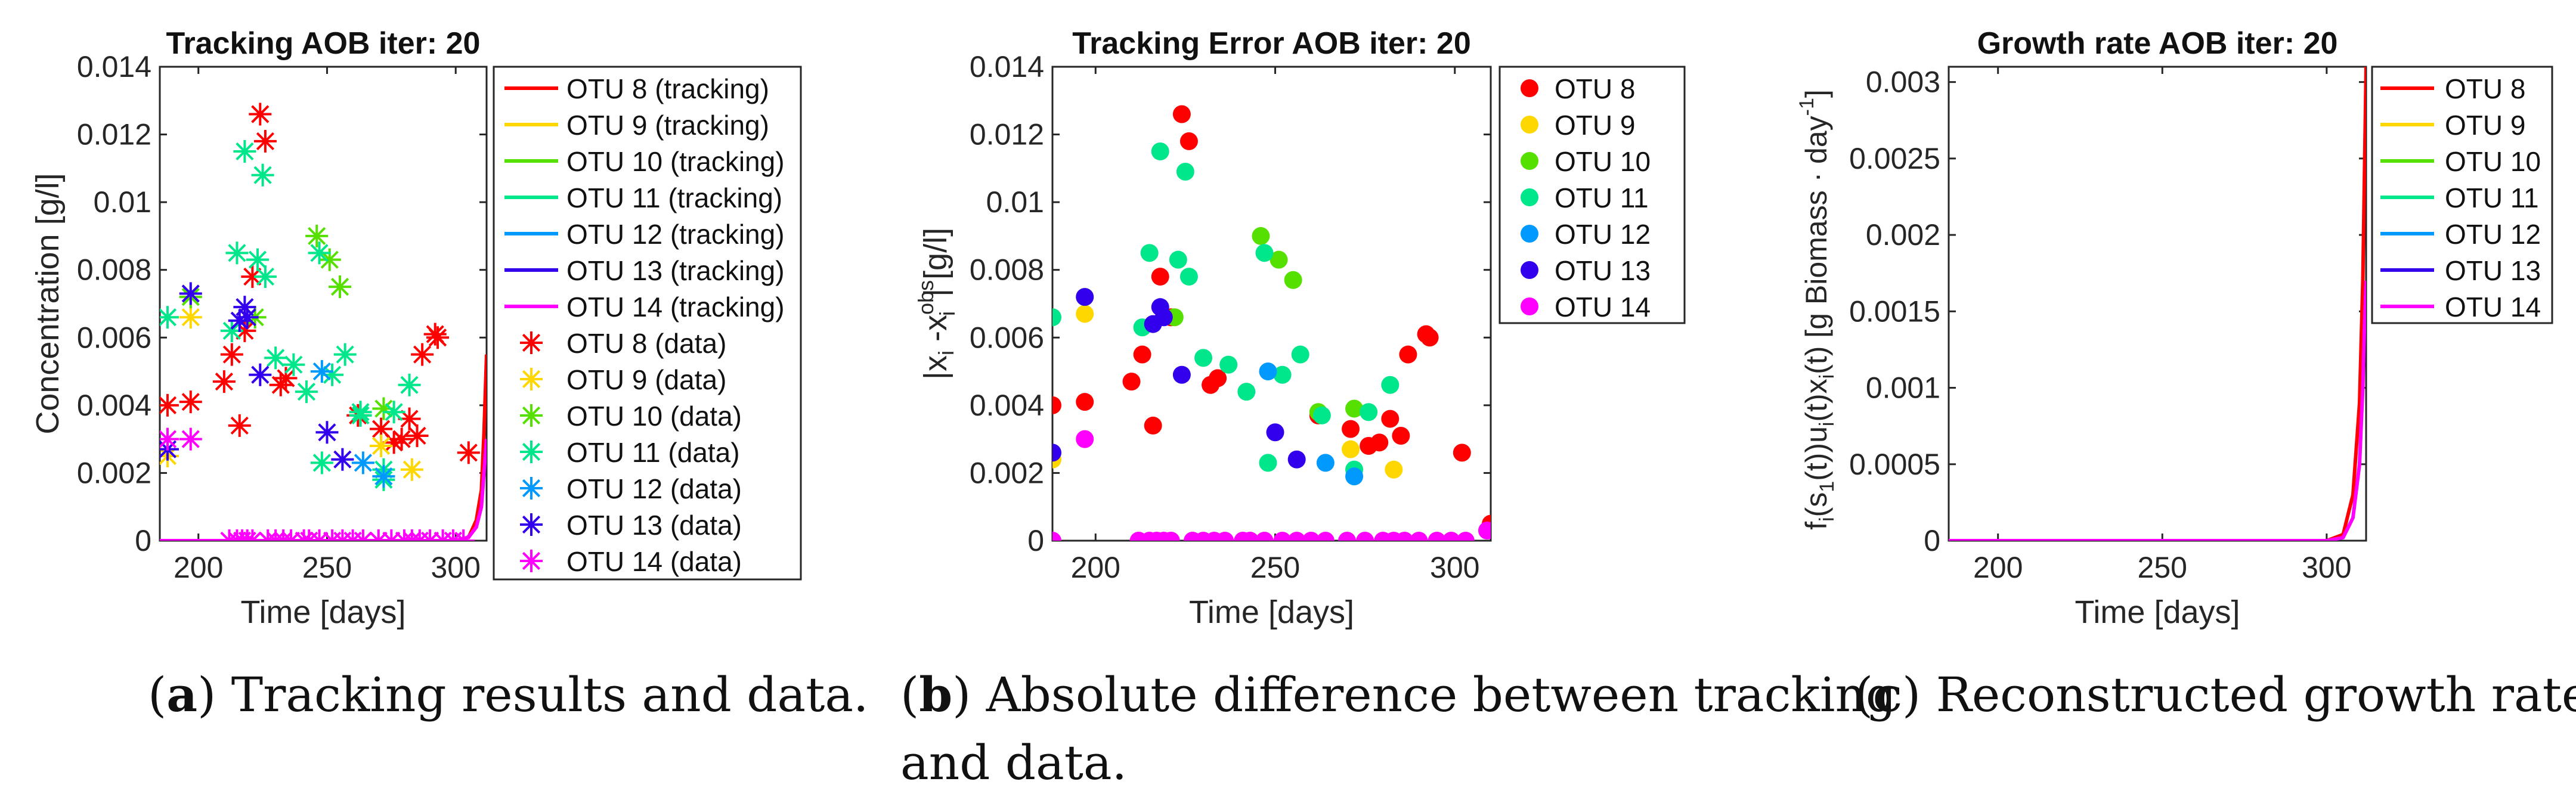  What do you see at coordinates (1816, 526) in the screenshot?
I see `label-part: f` at bounding box center [1816, 526].